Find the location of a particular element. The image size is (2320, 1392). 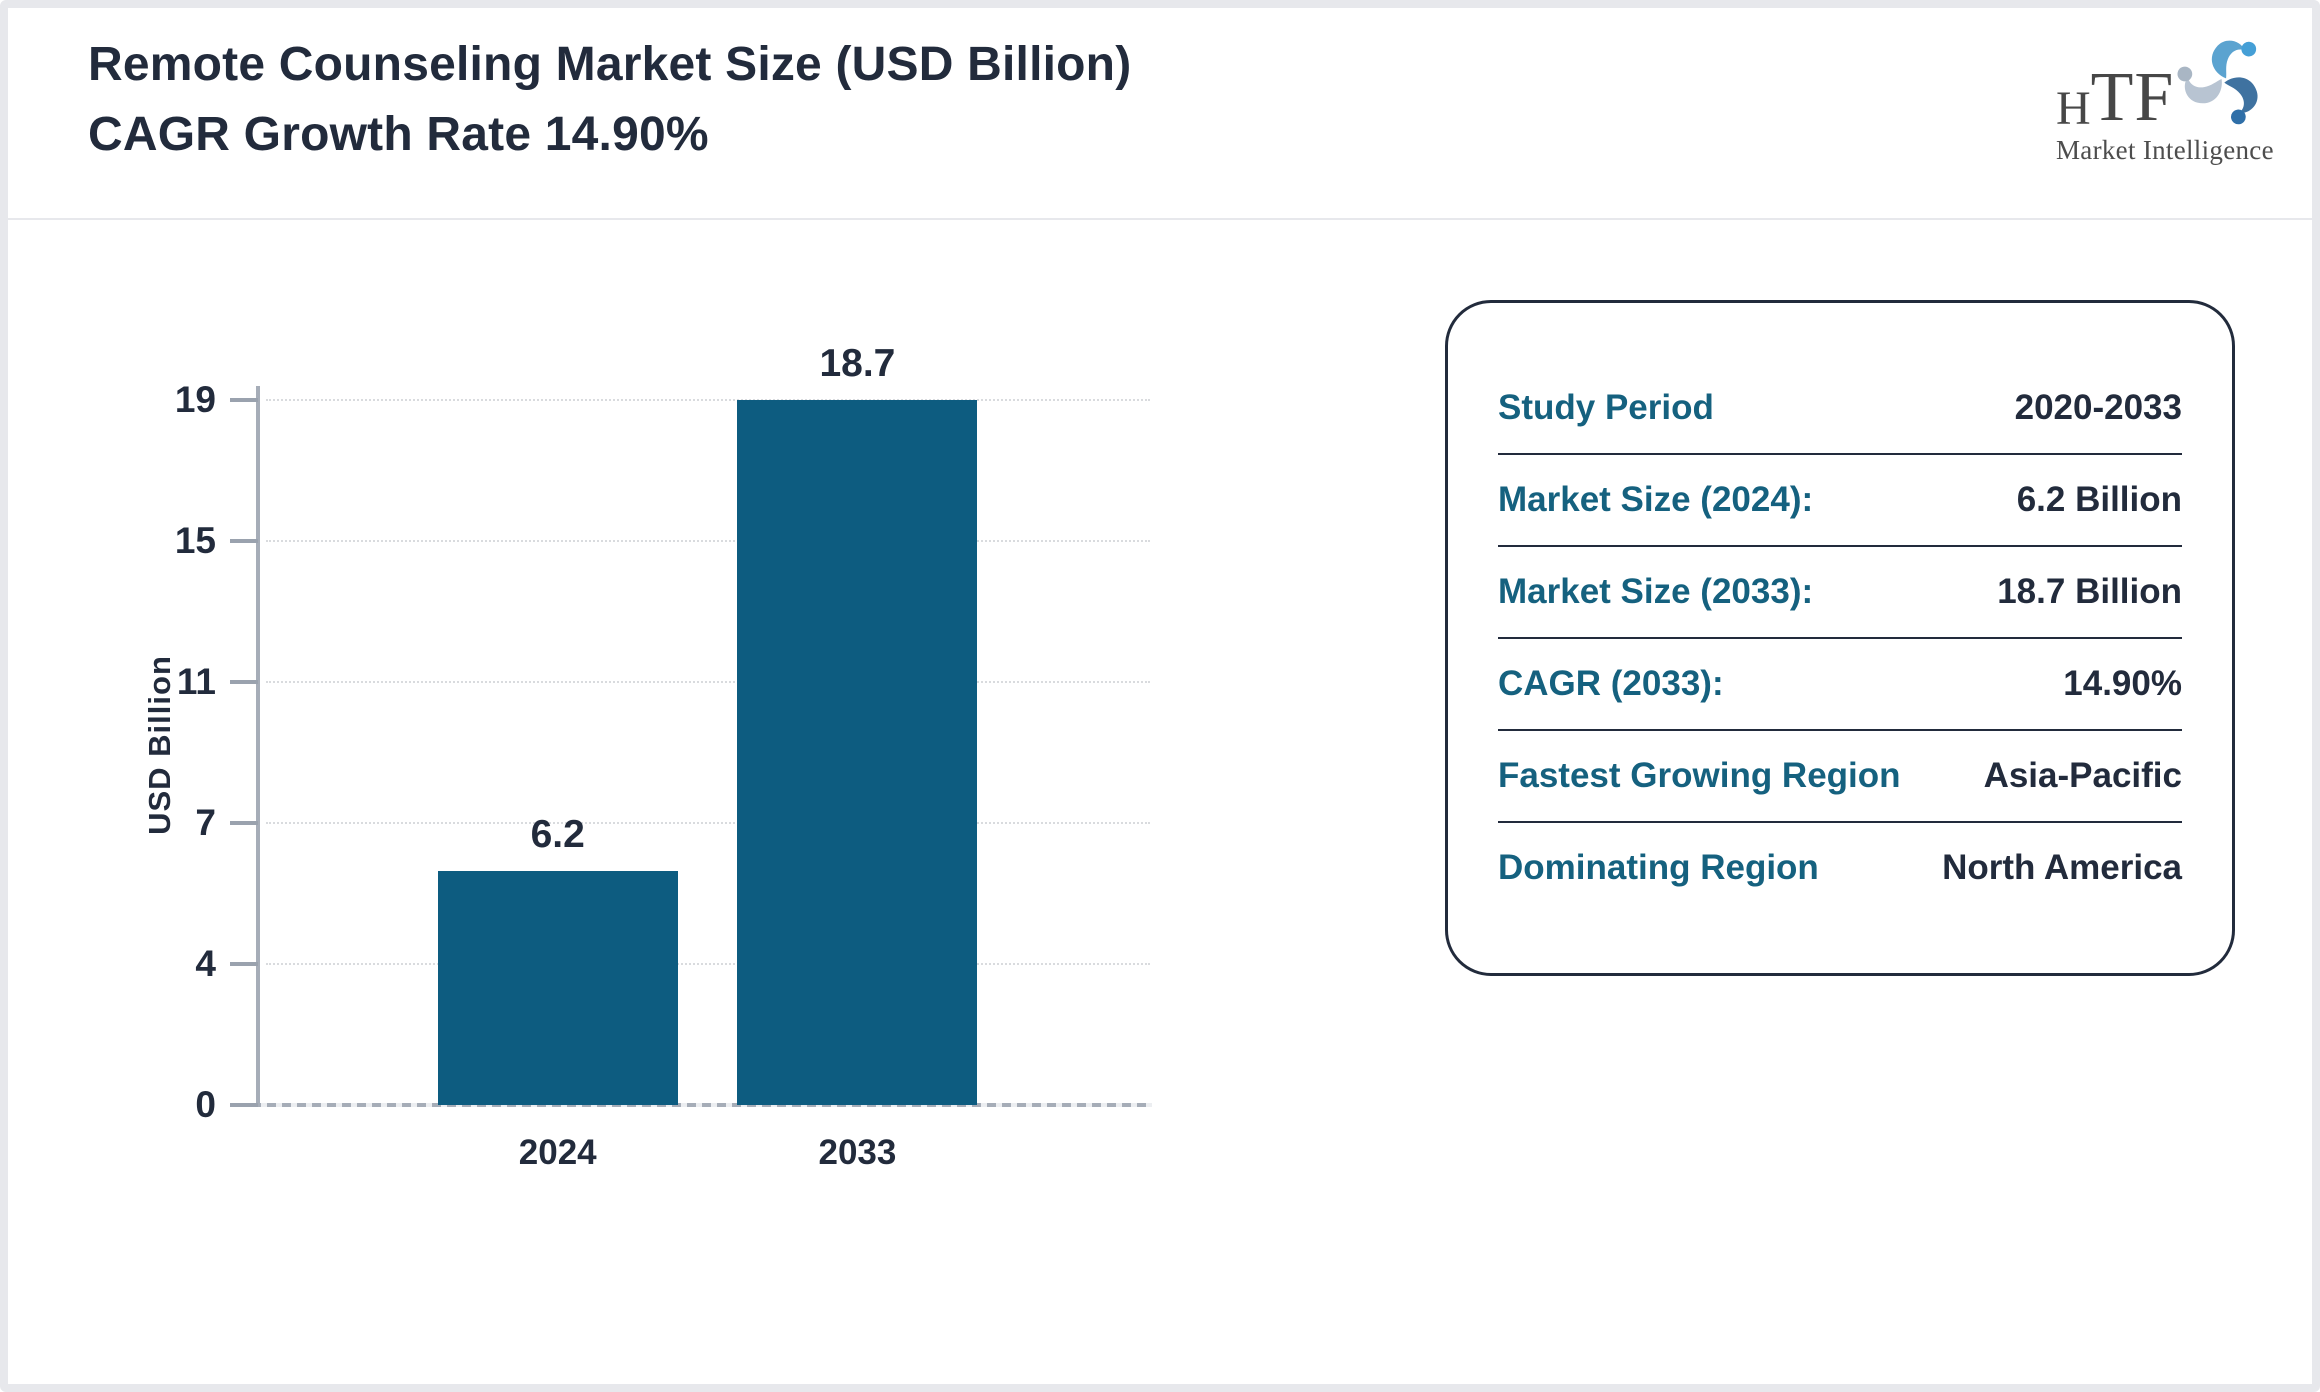

bar-group: 6.2 is located at coordinates (557, 752).